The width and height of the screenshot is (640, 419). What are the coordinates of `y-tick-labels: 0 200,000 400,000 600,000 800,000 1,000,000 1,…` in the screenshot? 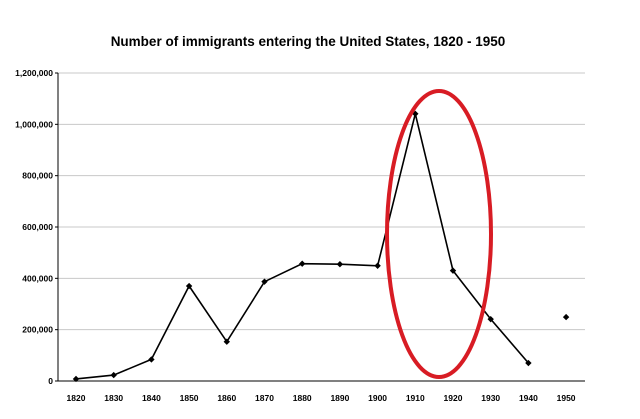 It's located at (34, 227).